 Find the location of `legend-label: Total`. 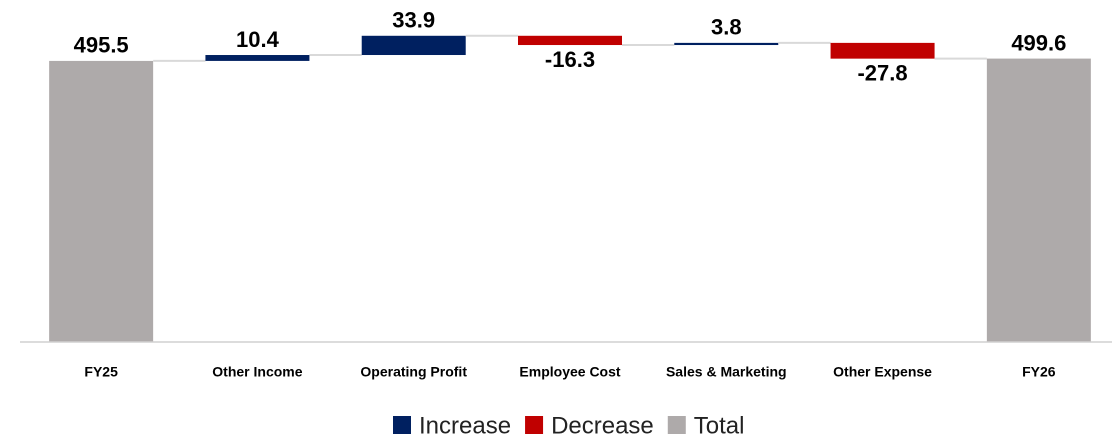

legend-label: Total is located at coordinates (719, 425).